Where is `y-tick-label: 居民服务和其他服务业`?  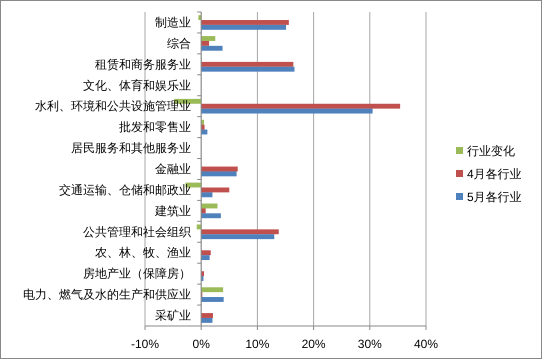
y-tick-label: 居民服务和其他服务业 is located at coordinates (131, 148).